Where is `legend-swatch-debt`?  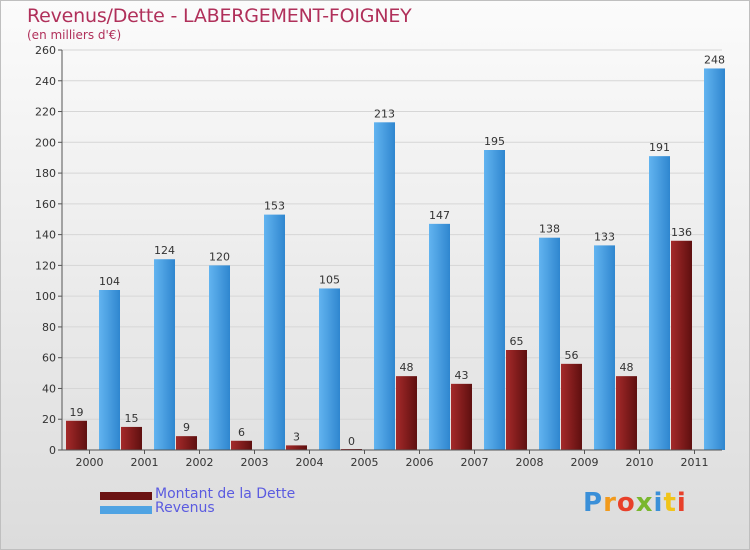 legend-swatch-debt is located at coordinates (126, 496).